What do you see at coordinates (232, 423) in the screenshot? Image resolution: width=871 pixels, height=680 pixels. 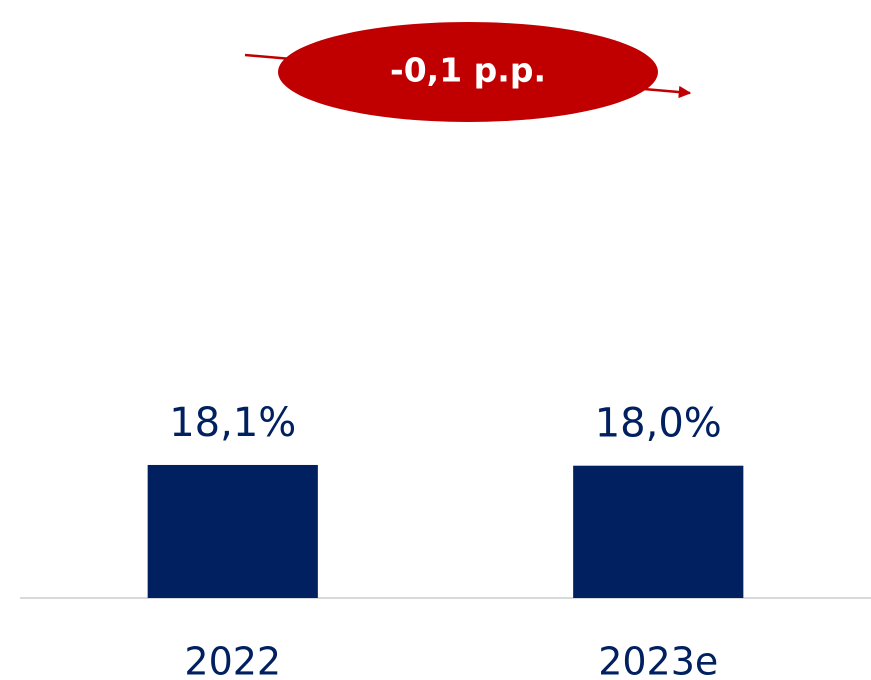 I see `value-label: 18,1%` at bounding box center [232, 423].